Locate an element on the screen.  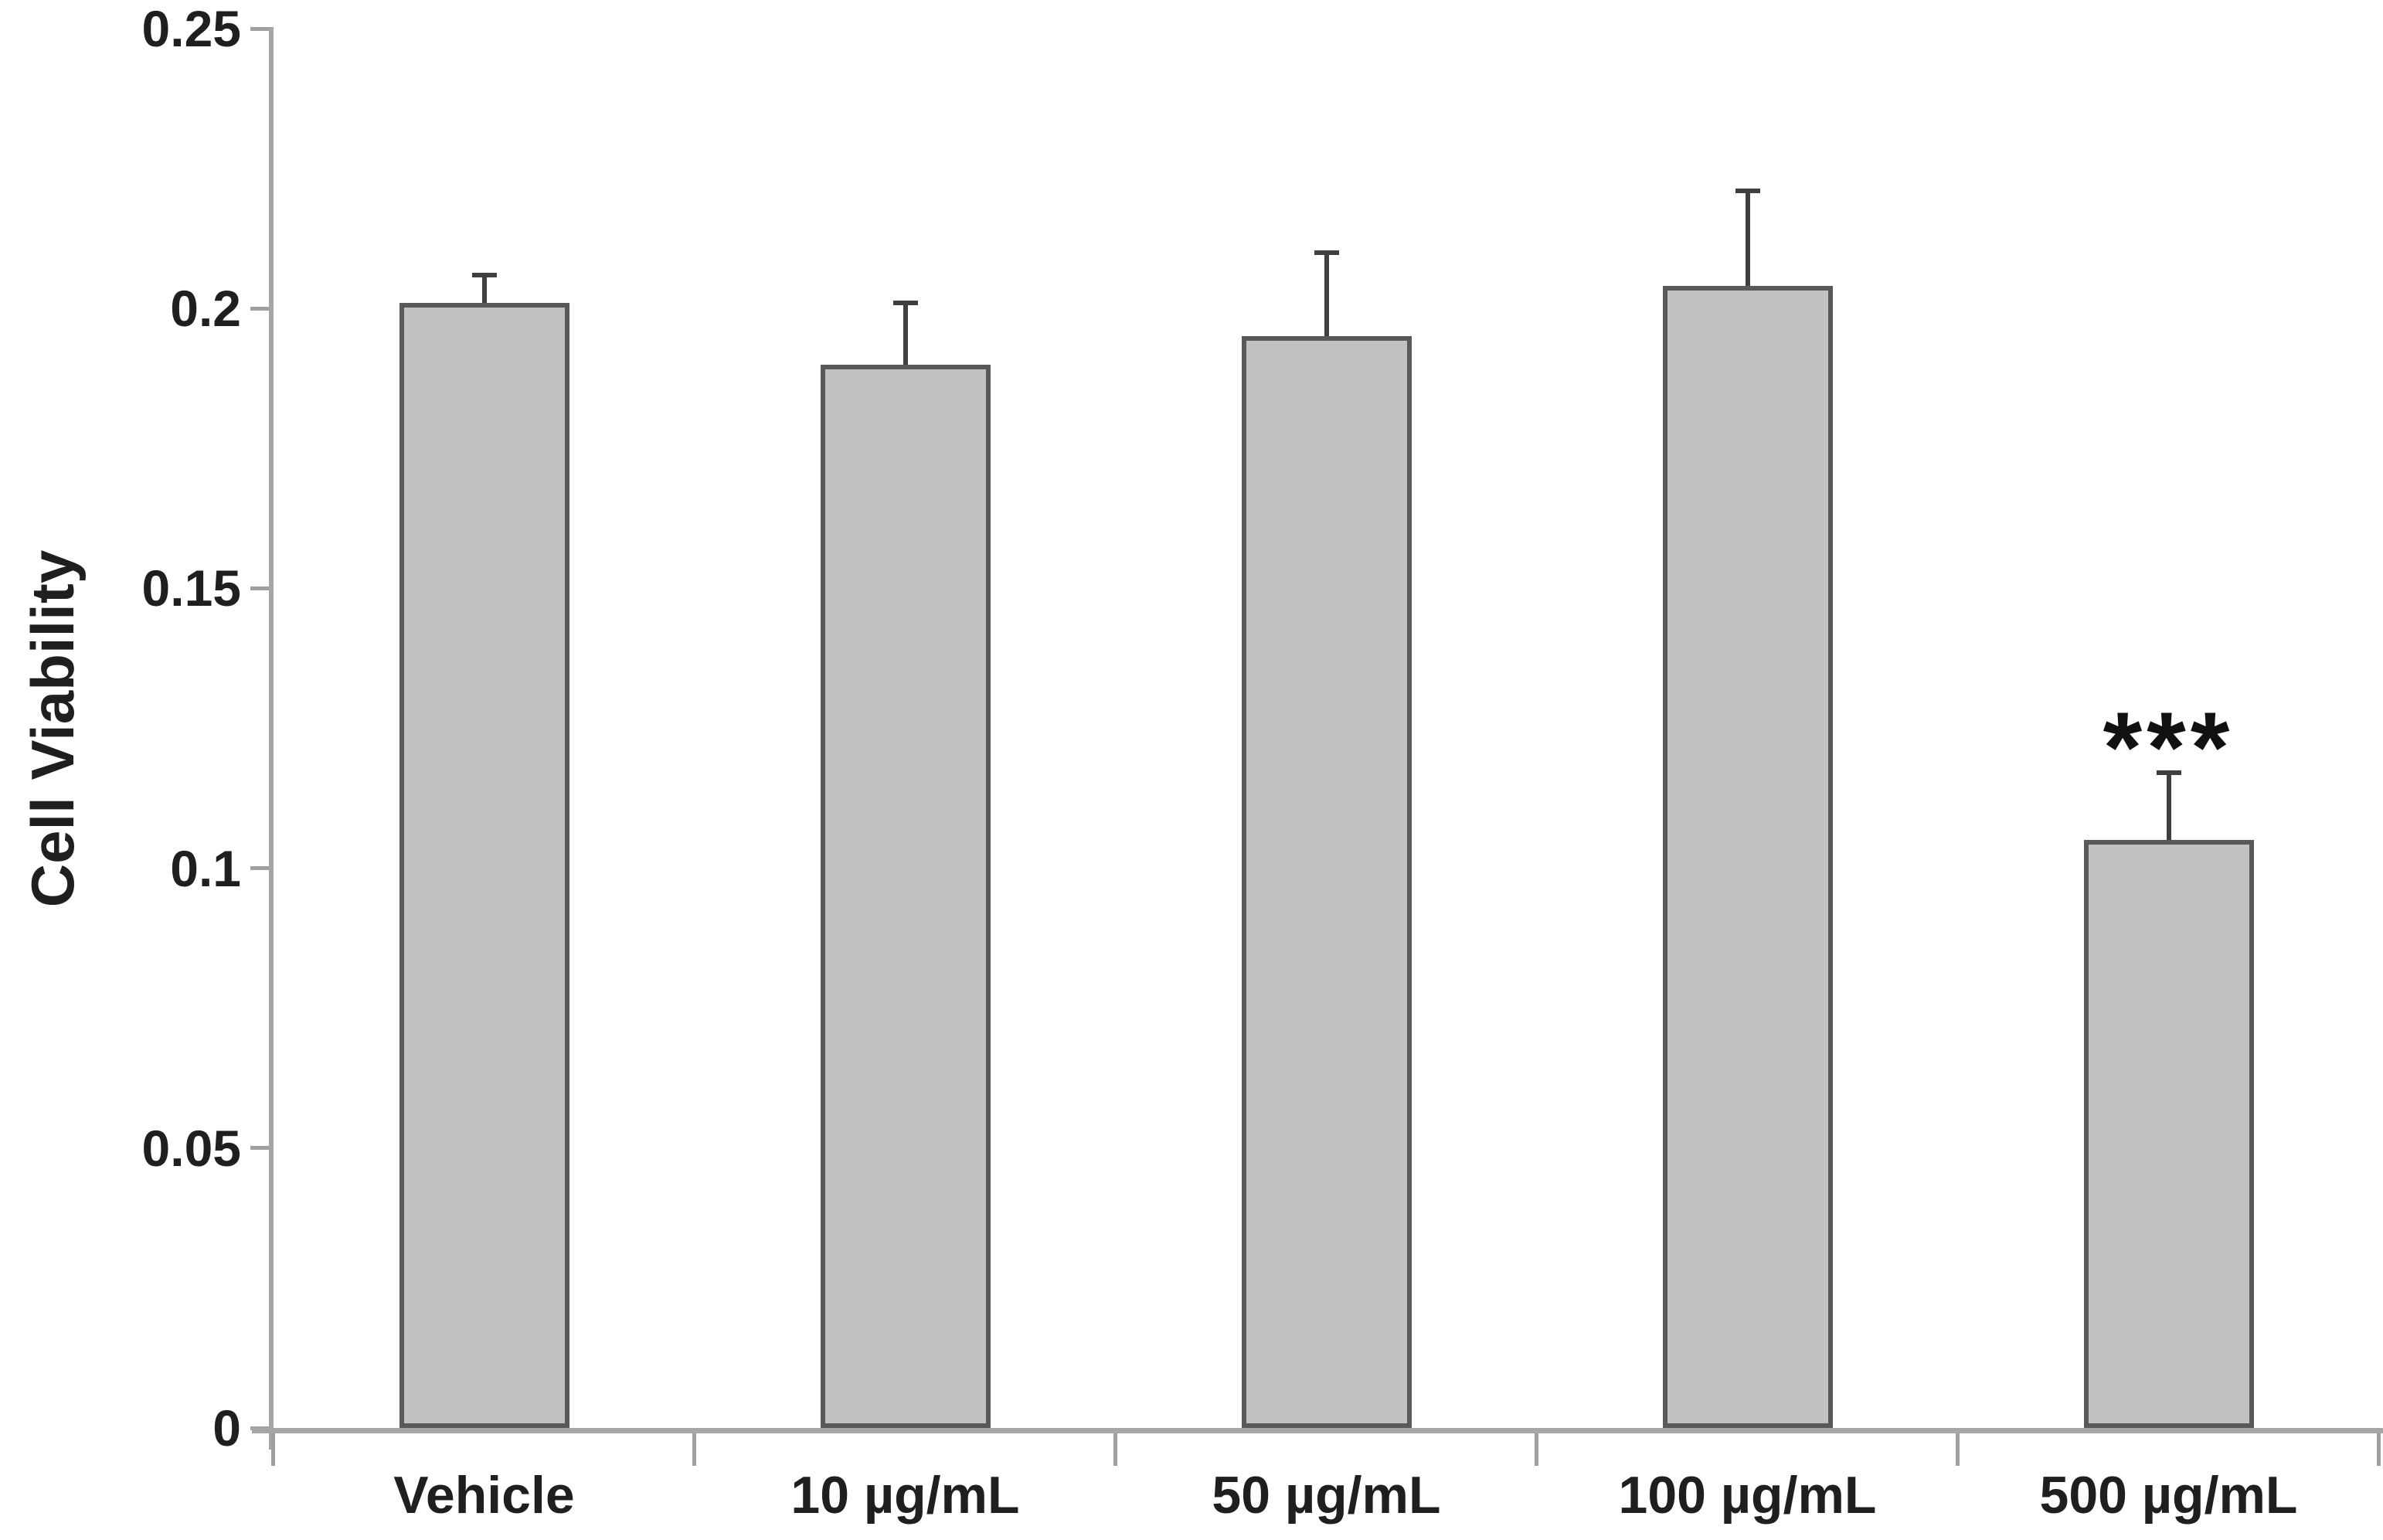
y-axis-title: Cell Viability is located at coordinates (53, 728).